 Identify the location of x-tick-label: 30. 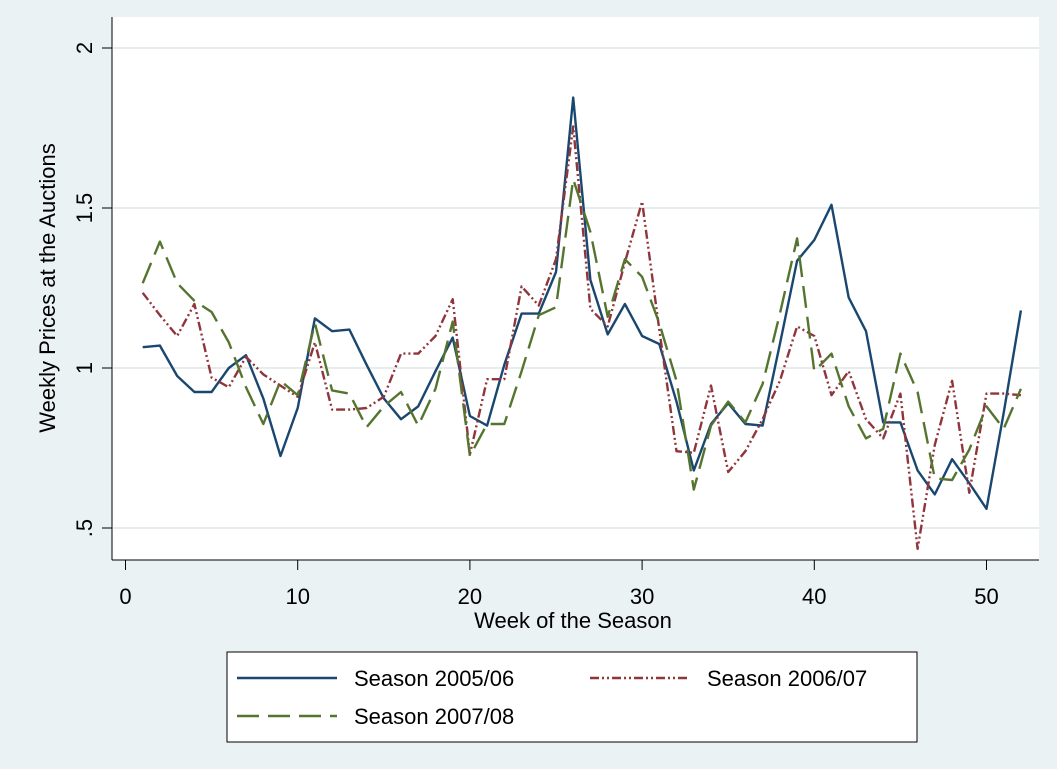
(642, 596).